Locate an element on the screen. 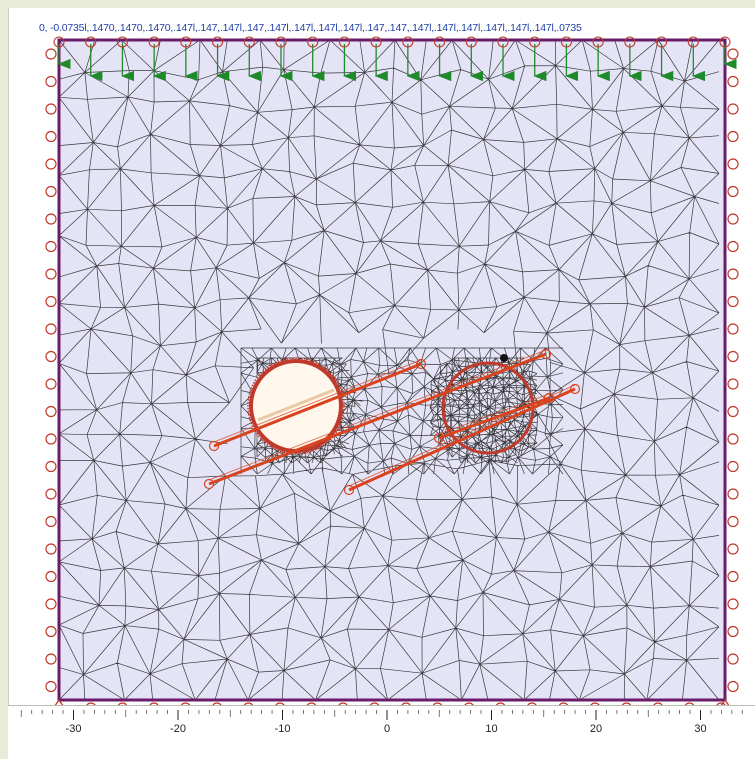  left-tunnel-interior-bolt is located at coordinates (296, 405).